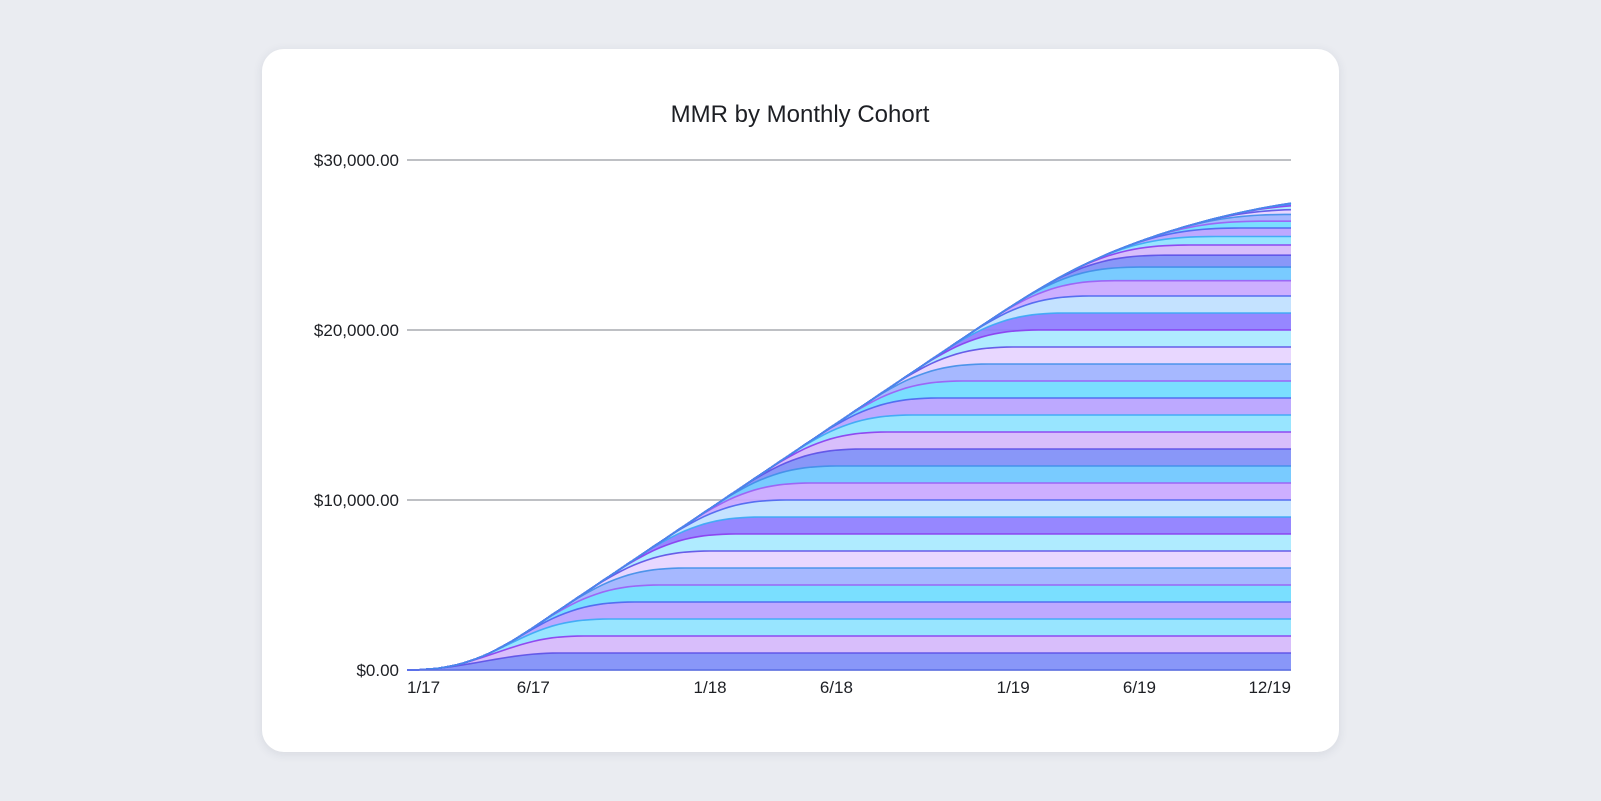 The image size is (1601, 801). Describe the element at coordinates (800, 114) in the screenshot. I see `chart-title: MMR by Monthly Cohort` at that location.